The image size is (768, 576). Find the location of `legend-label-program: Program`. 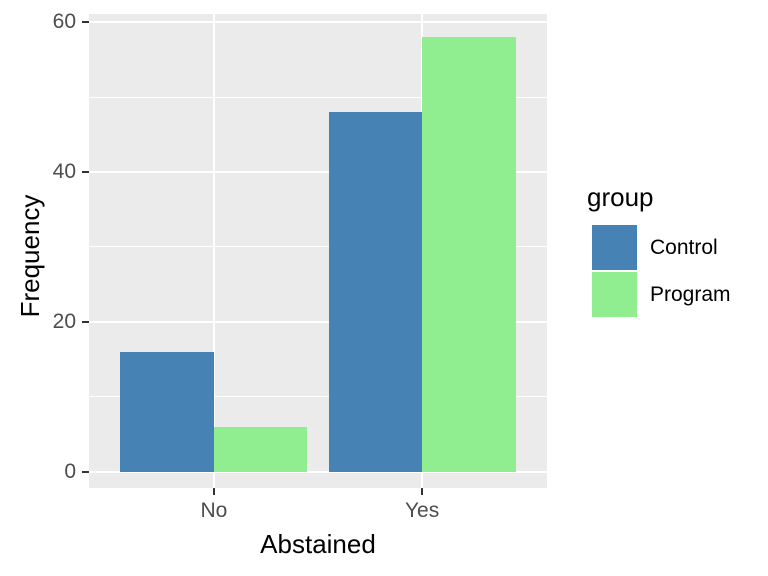

legend-label-program: Program is located at coordinates (690, 294).